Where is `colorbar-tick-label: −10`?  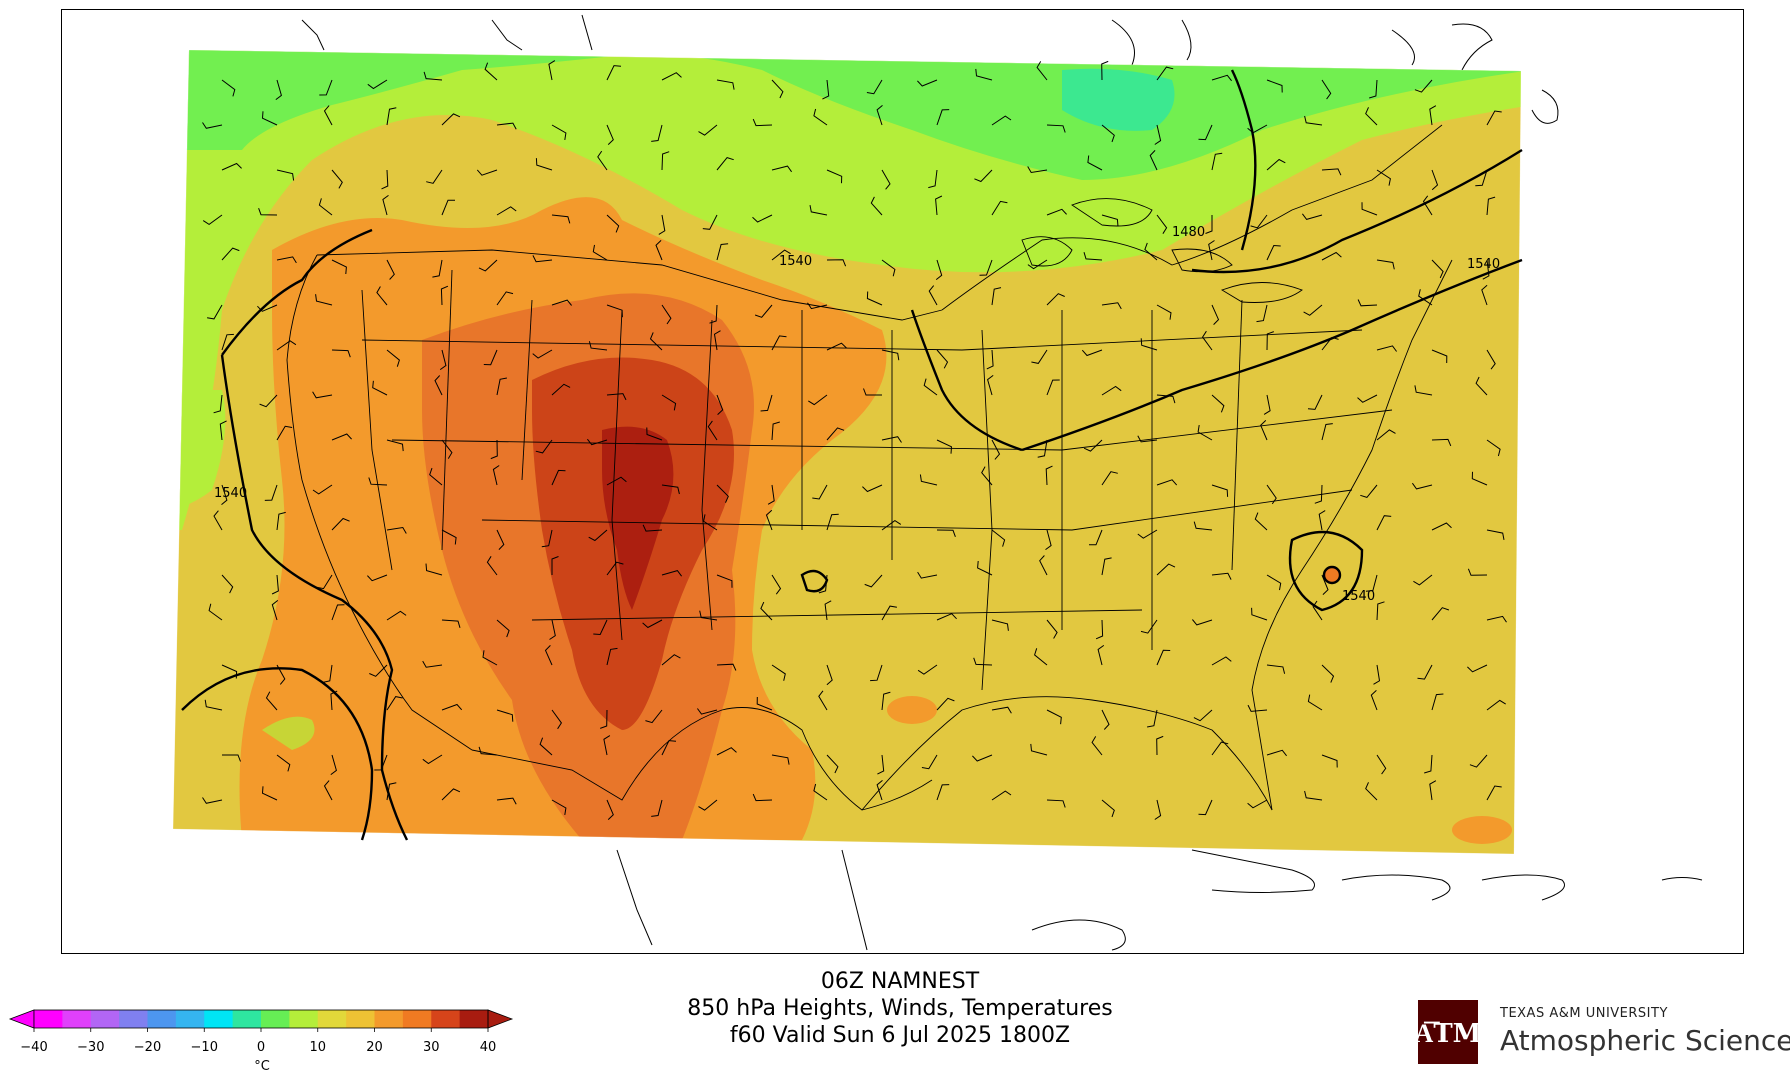
colorbar-tick-label: −10 is located at coordinates (204, 1047).